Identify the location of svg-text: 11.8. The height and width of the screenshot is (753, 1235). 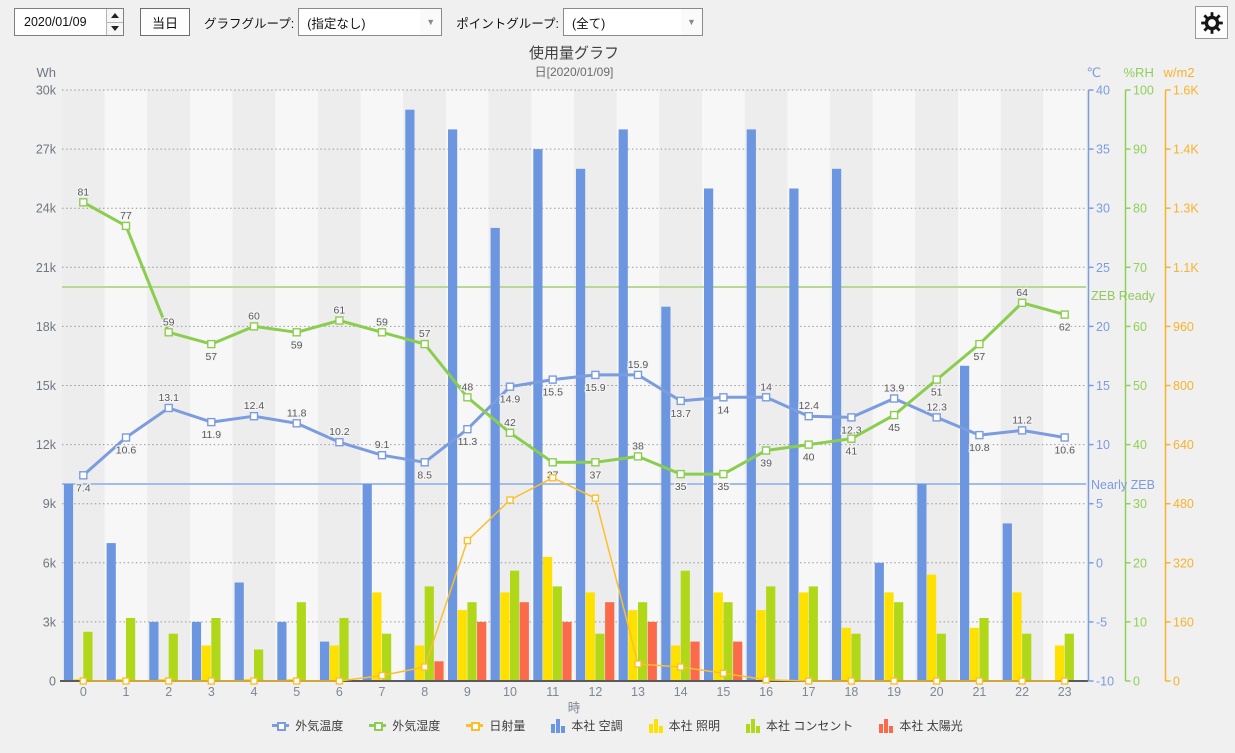
(297, 413).